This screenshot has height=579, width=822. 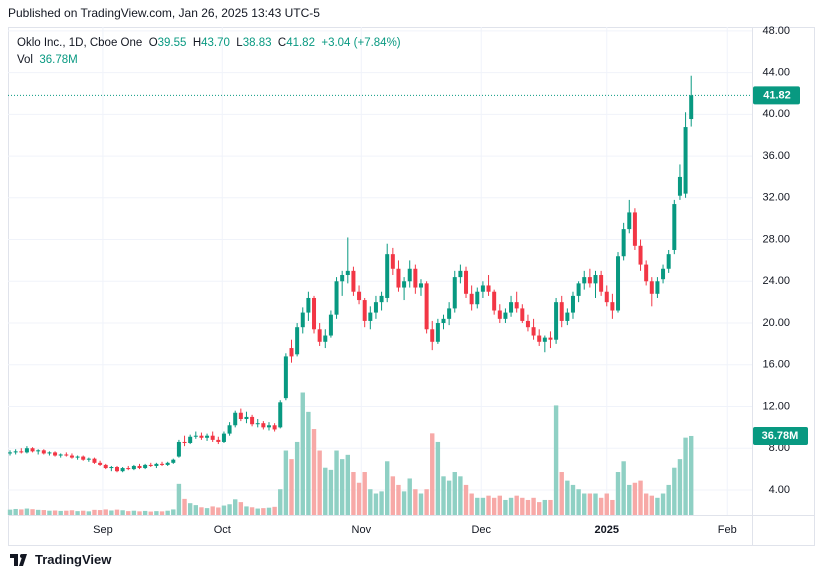 What do you see at coordinates (776, 156) in the screenshot?
I see `y-tick-label: 36.00` at bounding box center [776, 156].